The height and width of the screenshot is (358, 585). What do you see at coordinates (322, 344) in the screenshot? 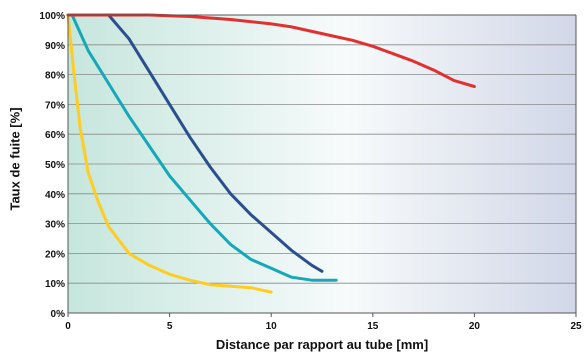
I see `x-axis-label: Distance par rapport au tube [mm]` at bounding box center [322, 344].